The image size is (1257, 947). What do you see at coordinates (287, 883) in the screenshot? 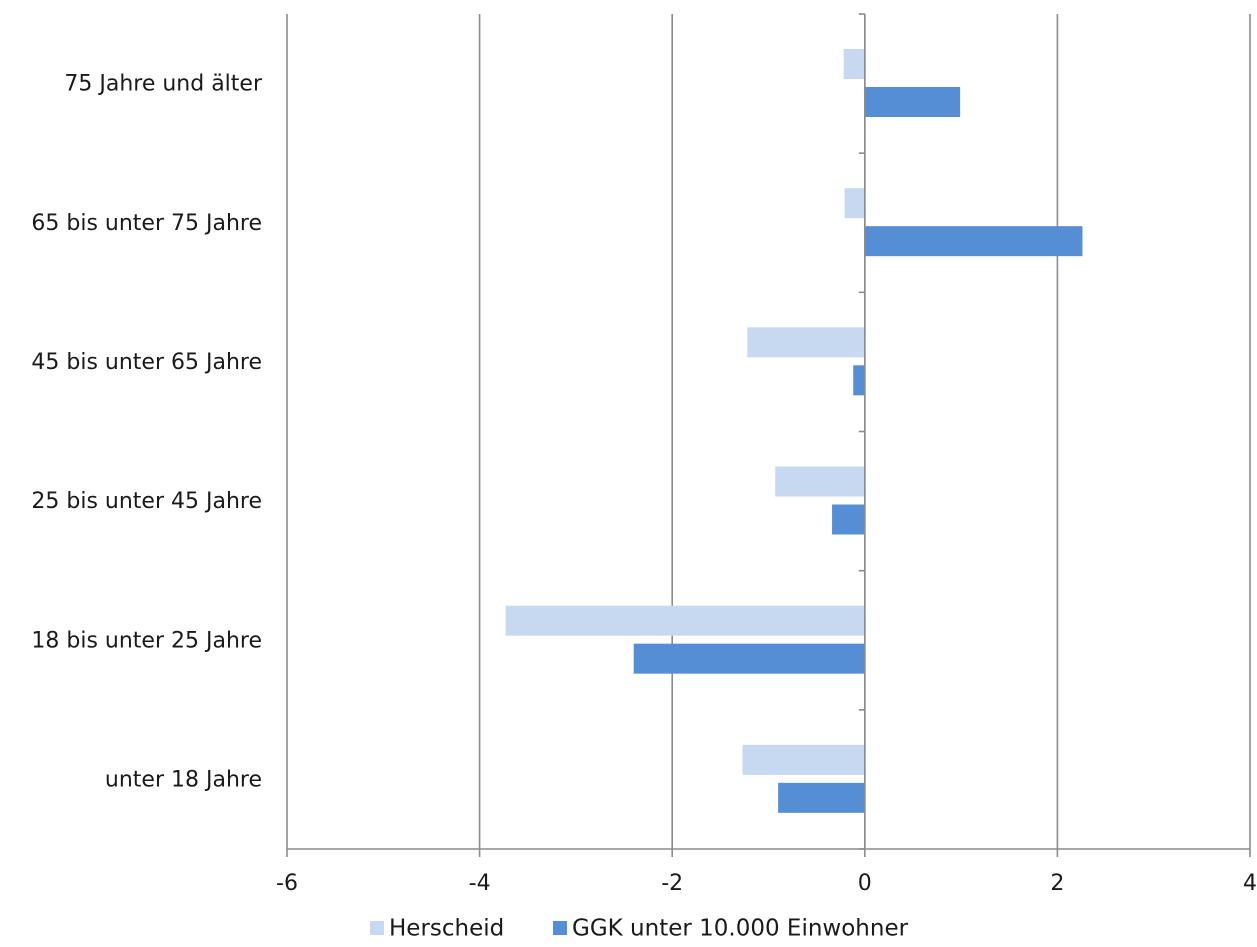
I see `x-tick-label-0: -6` at bounding box center [287, 883].